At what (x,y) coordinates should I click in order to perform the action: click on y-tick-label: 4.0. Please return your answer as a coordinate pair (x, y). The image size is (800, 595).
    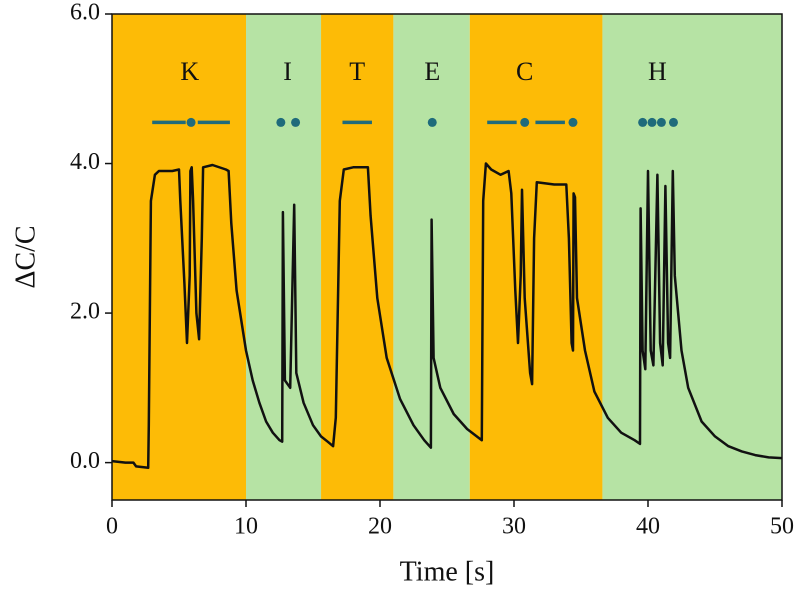
    Looking at the image, I should click on (85, 162).